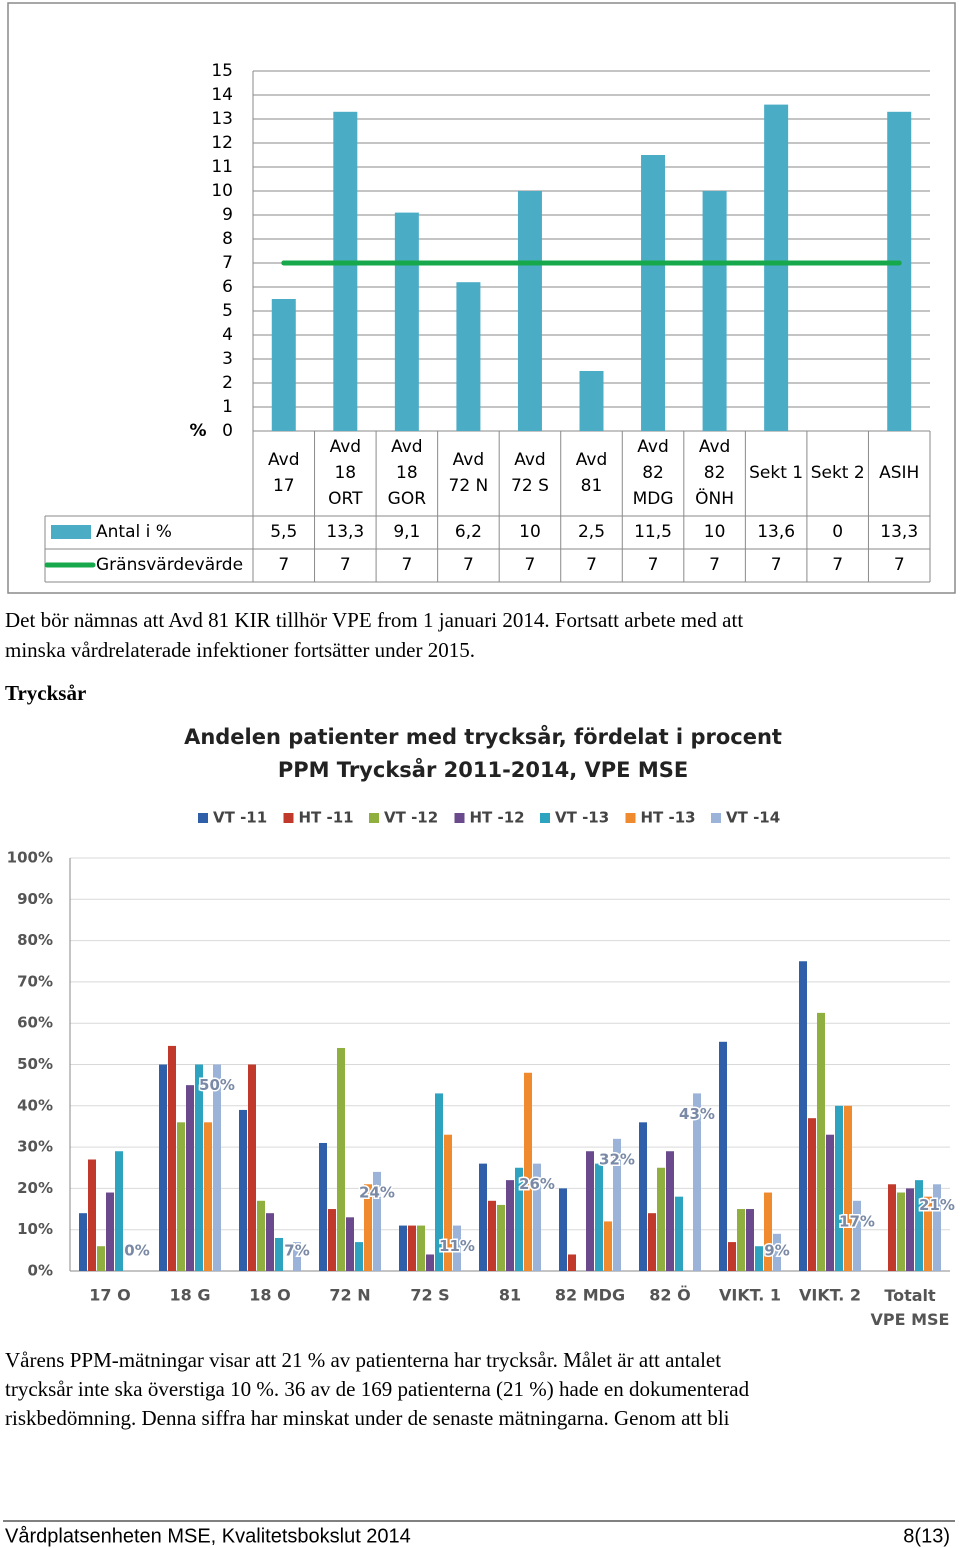  I want to click on y-axis-label: %, so click(197, 431).